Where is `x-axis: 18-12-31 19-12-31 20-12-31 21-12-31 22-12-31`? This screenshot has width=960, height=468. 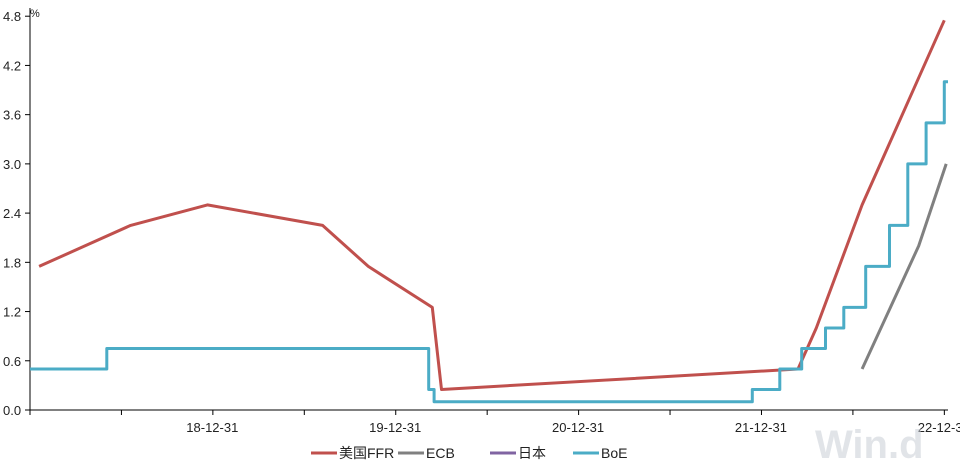
x-axis: 18-12-31 19-12-31 20-12-31 21-12-31 22-12-31 is located at coordinates (494, 422).